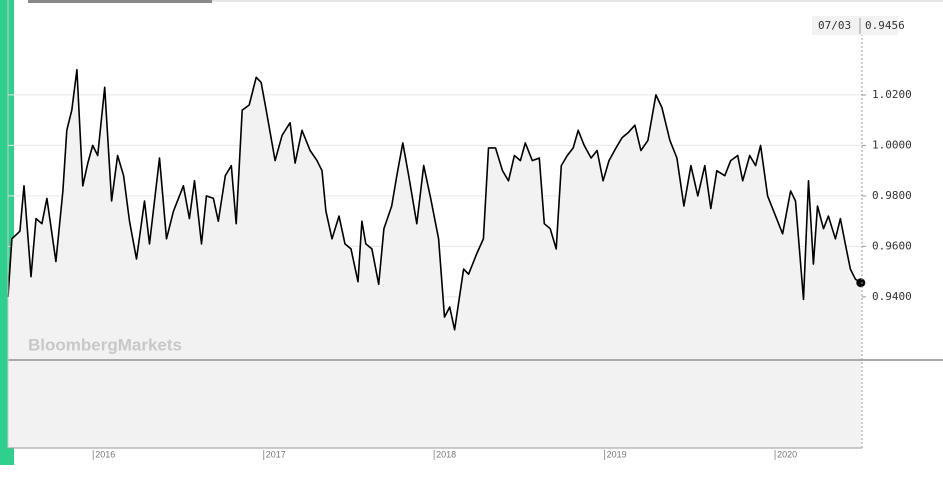  What do you see at coordinates (855, 25) in the screenshot?
I see `end-label-box` at bounding box center [855, 25].